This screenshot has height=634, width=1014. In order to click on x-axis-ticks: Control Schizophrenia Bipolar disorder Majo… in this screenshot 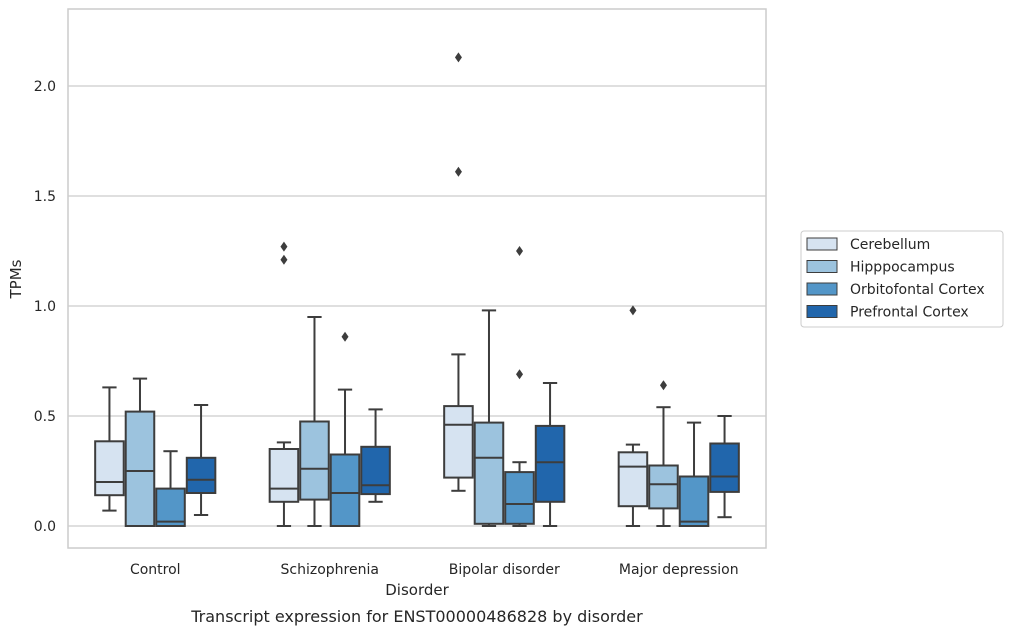, I will do `click(434, 570)`.